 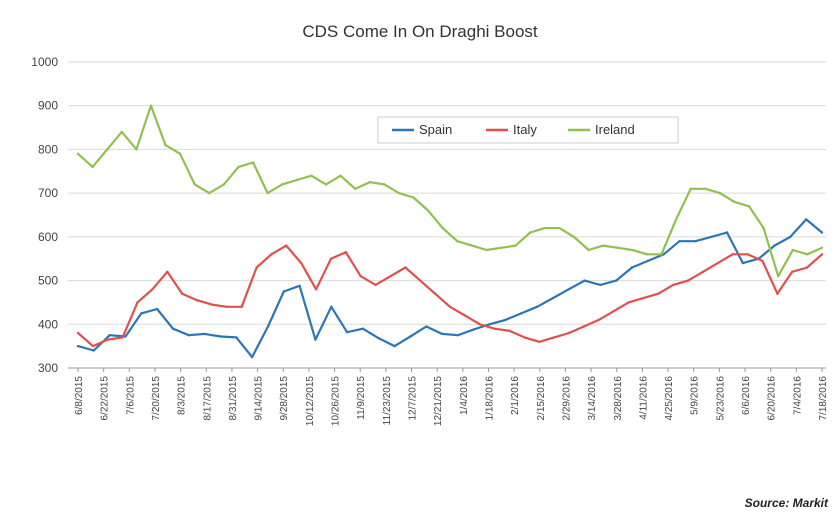 What do you see at coordinates (79, 395) in the screenshot?
I see `x-tick-label: 6/8/2015` at bounding box center [79, 395].